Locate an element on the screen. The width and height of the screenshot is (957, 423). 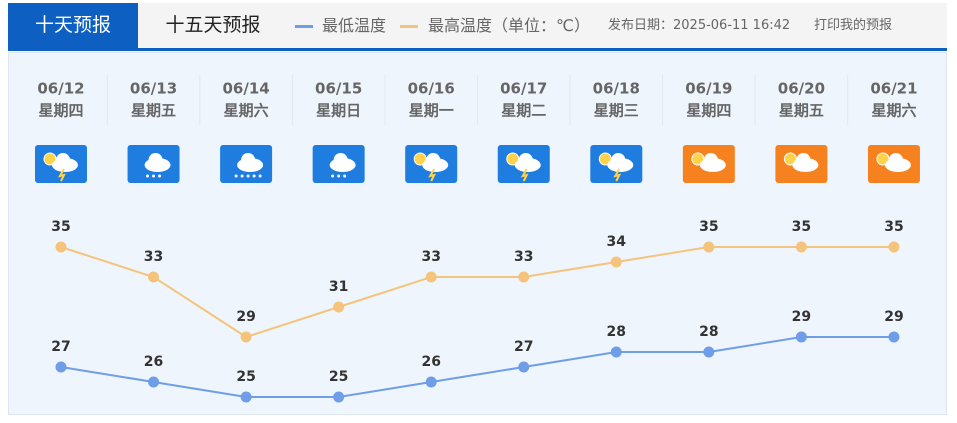
legend-label: 最高温度（单位：℃） is located at coordinates (509, 25).